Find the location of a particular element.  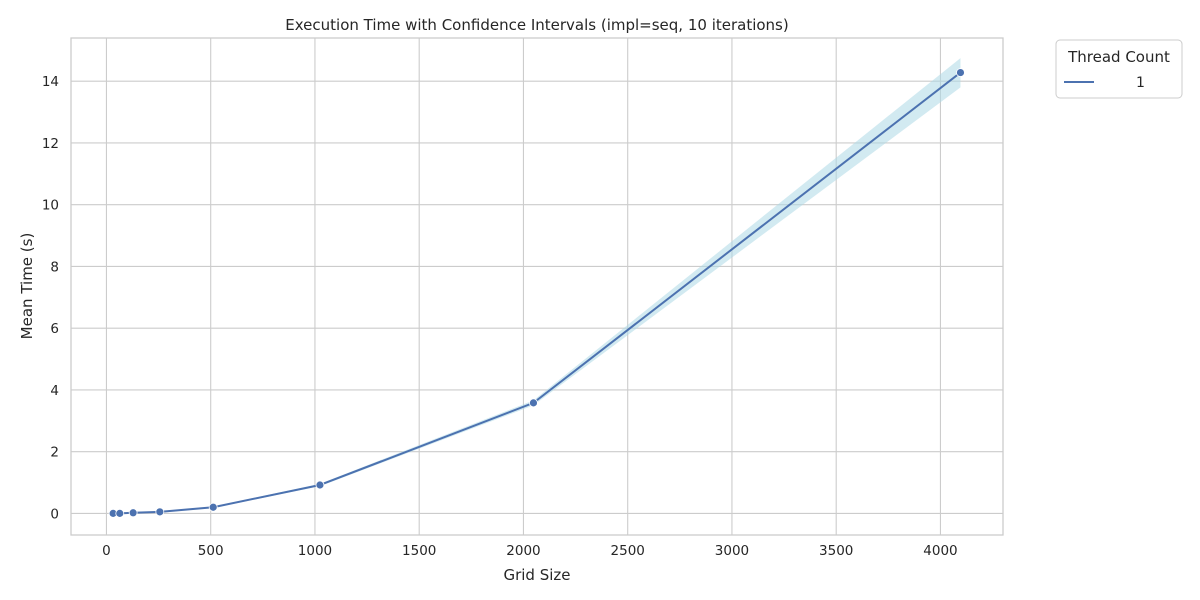

y-tick-label: 6 is located at coordinates (54, 329).